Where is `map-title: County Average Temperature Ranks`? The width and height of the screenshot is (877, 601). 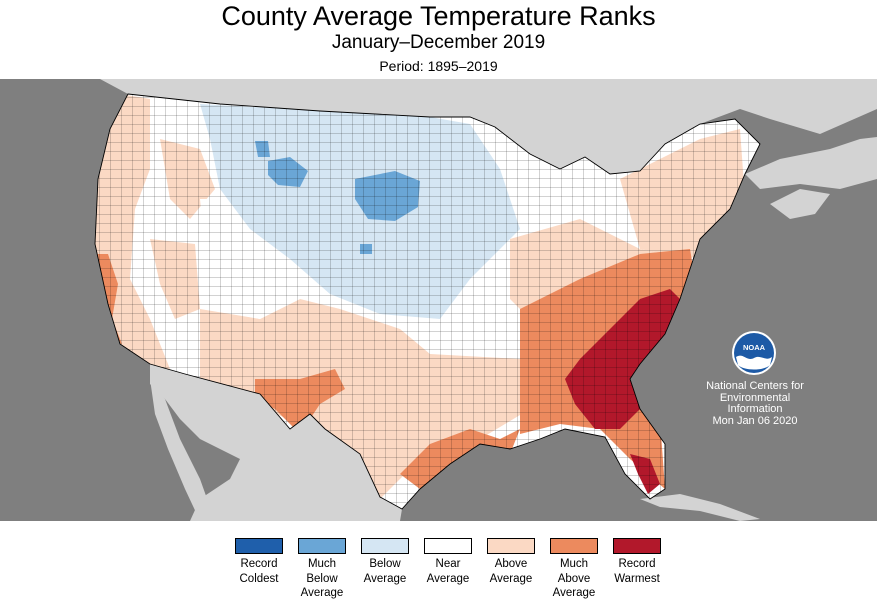
map-title: County Average Temperature Ranks is located at coordinates (438, 16).